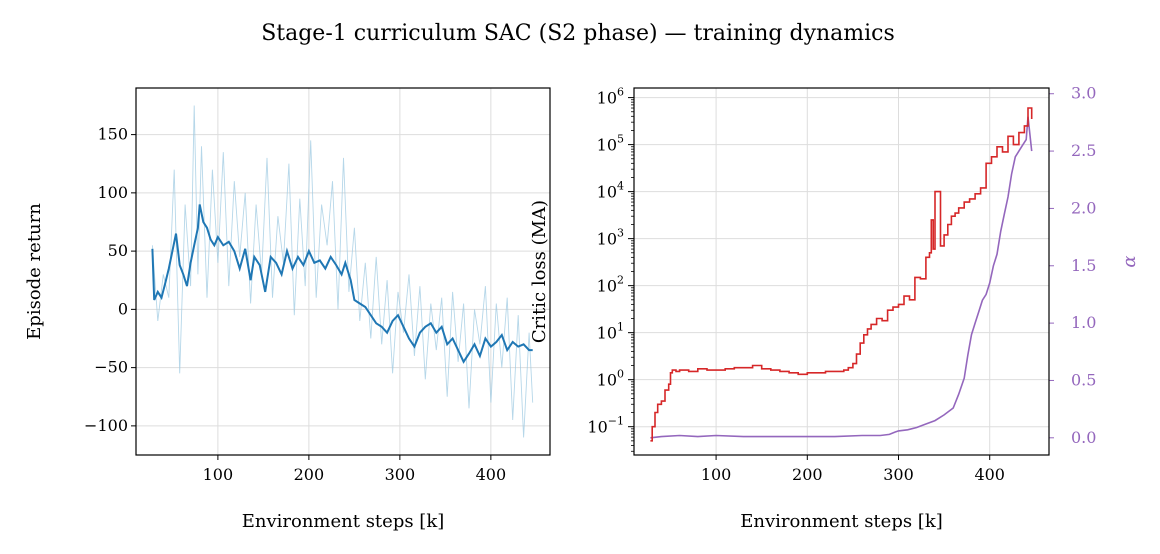 This screenshot has width=1160, height=554. I want to click on tick-label-y: 150, so click(112, 134).